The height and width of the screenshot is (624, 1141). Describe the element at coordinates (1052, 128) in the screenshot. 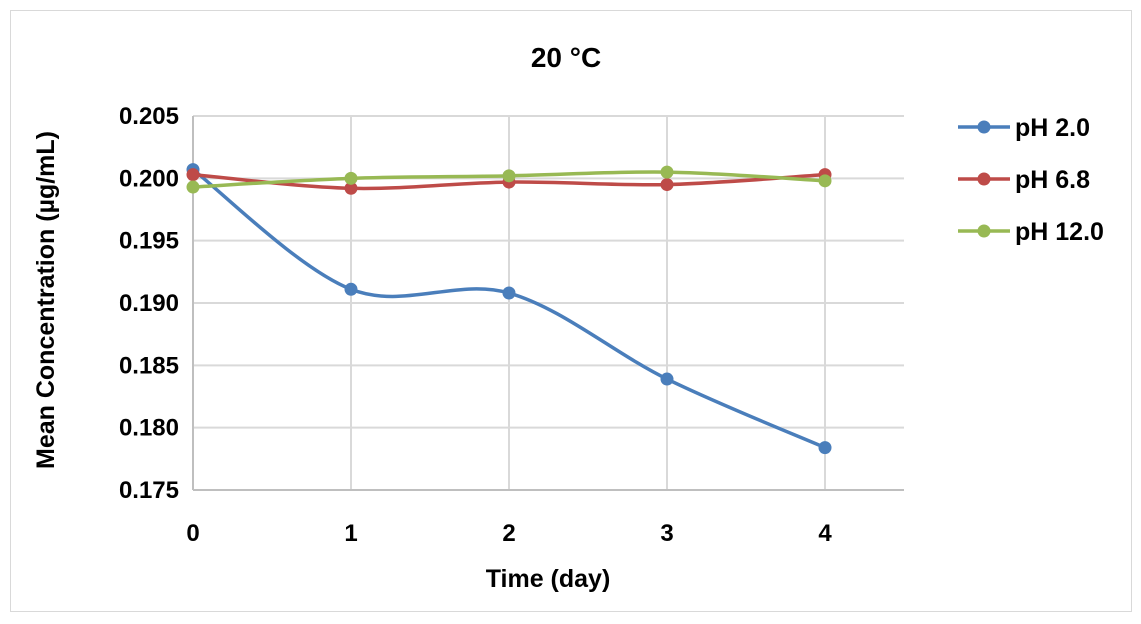

I see `legend-label: pH 2.0` at that location.